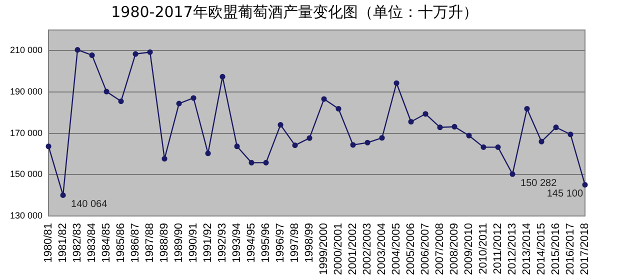 This screenshot has width=640, height=280. What do you see at coordinates (295, 243) in the screenshot?
I see `x-tick-label: 1997/98` at bounding box center [295, 243].